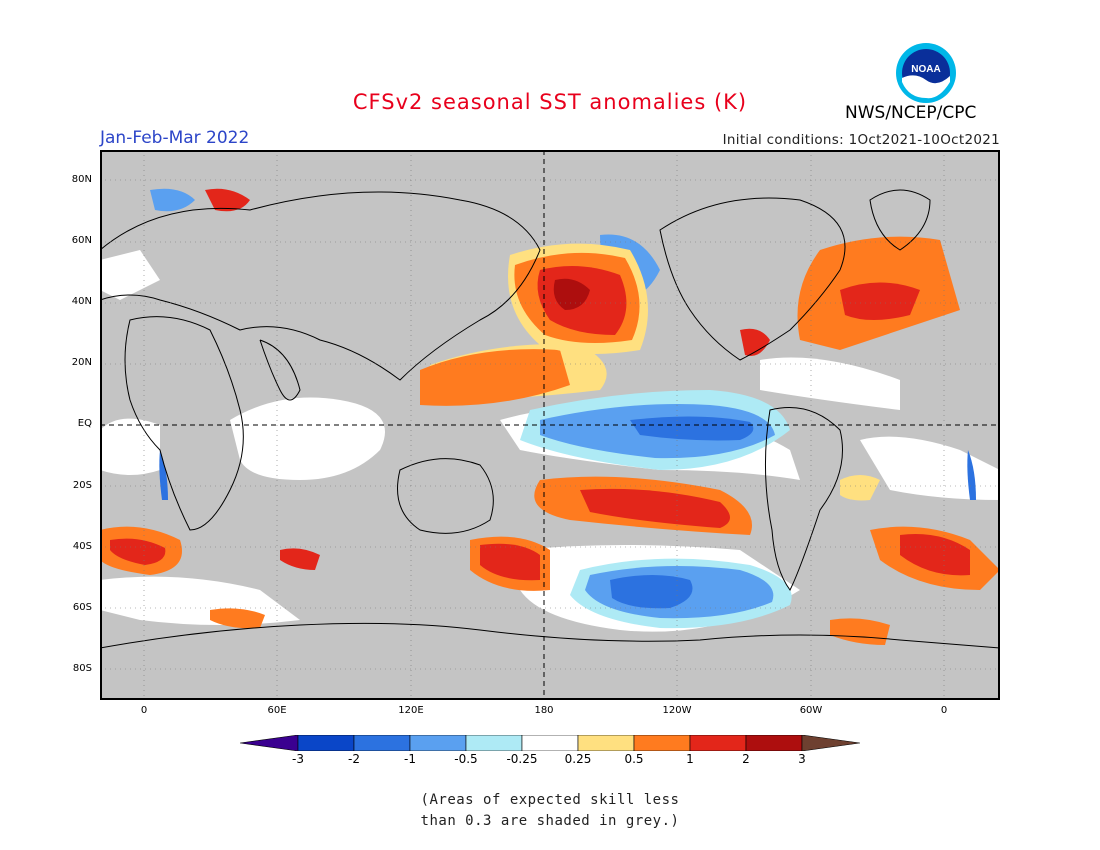 The height and width of the screenshot is (850, 1100). What do you see at coordinates (277, 710) in the screenshot?
I see `lon-label-60e: 60E` at bounding box center [277, 710].